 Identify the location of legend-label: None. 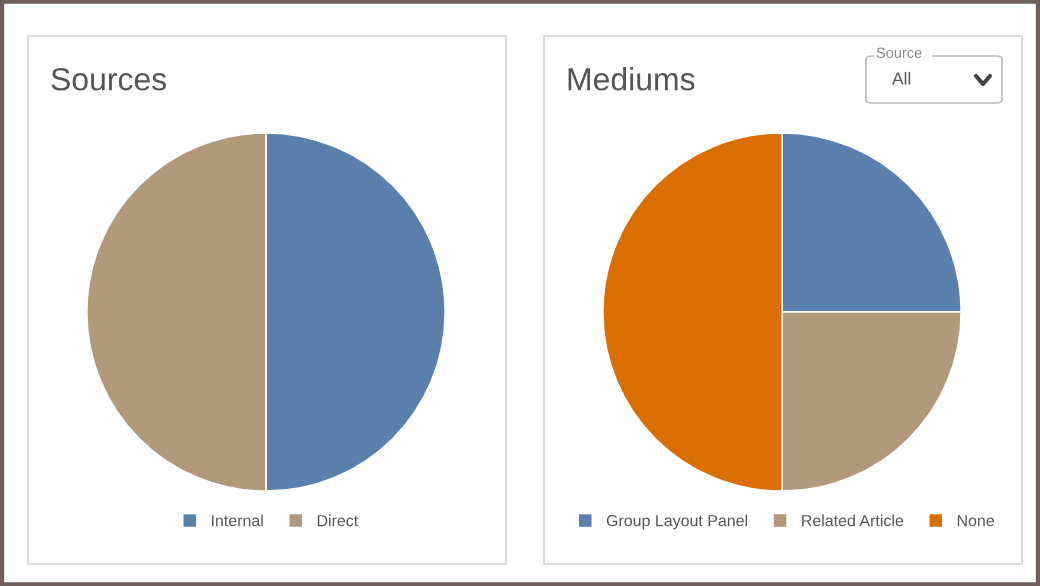
(975, 521).